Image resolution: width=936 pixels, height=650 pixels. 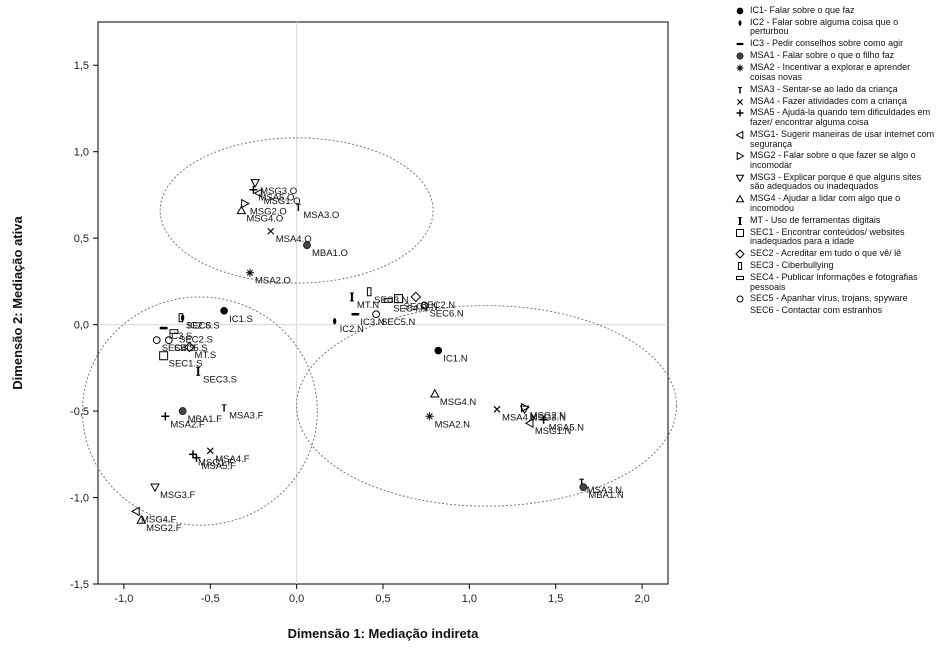 I want to click on data-point: MT.S, so click(x=200, y=351).